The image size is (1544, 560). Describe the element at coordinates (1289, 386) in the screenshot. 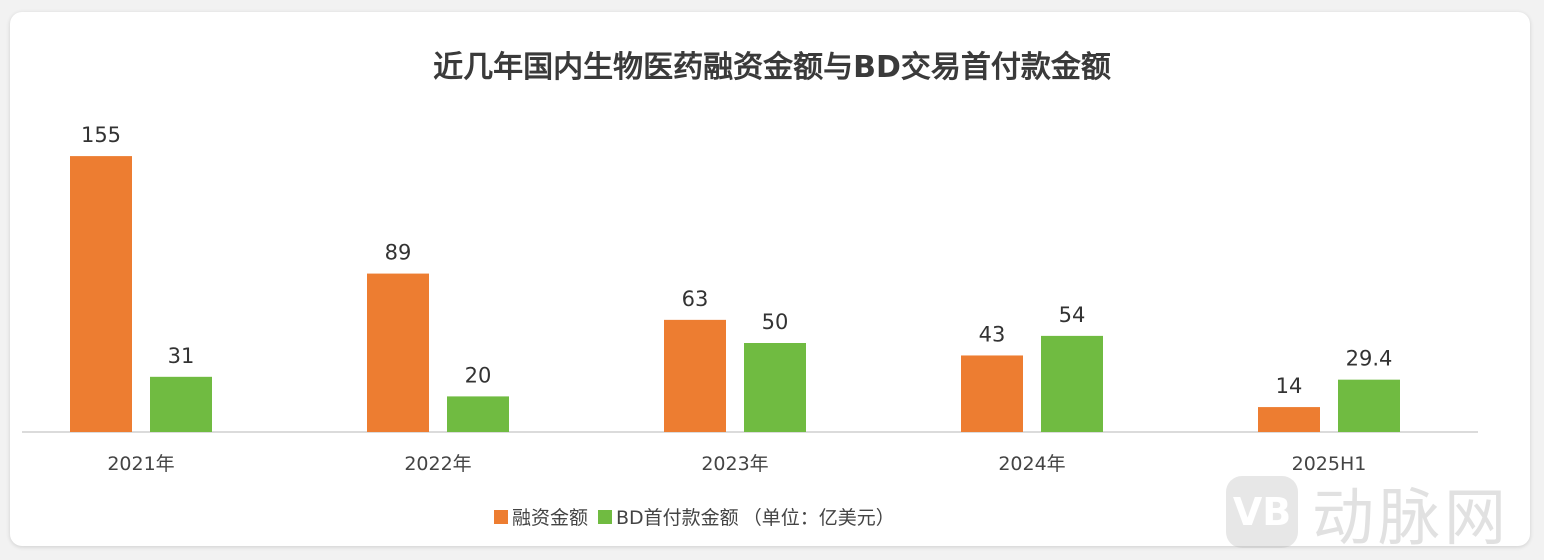

I see `data-label: 14` at that location.